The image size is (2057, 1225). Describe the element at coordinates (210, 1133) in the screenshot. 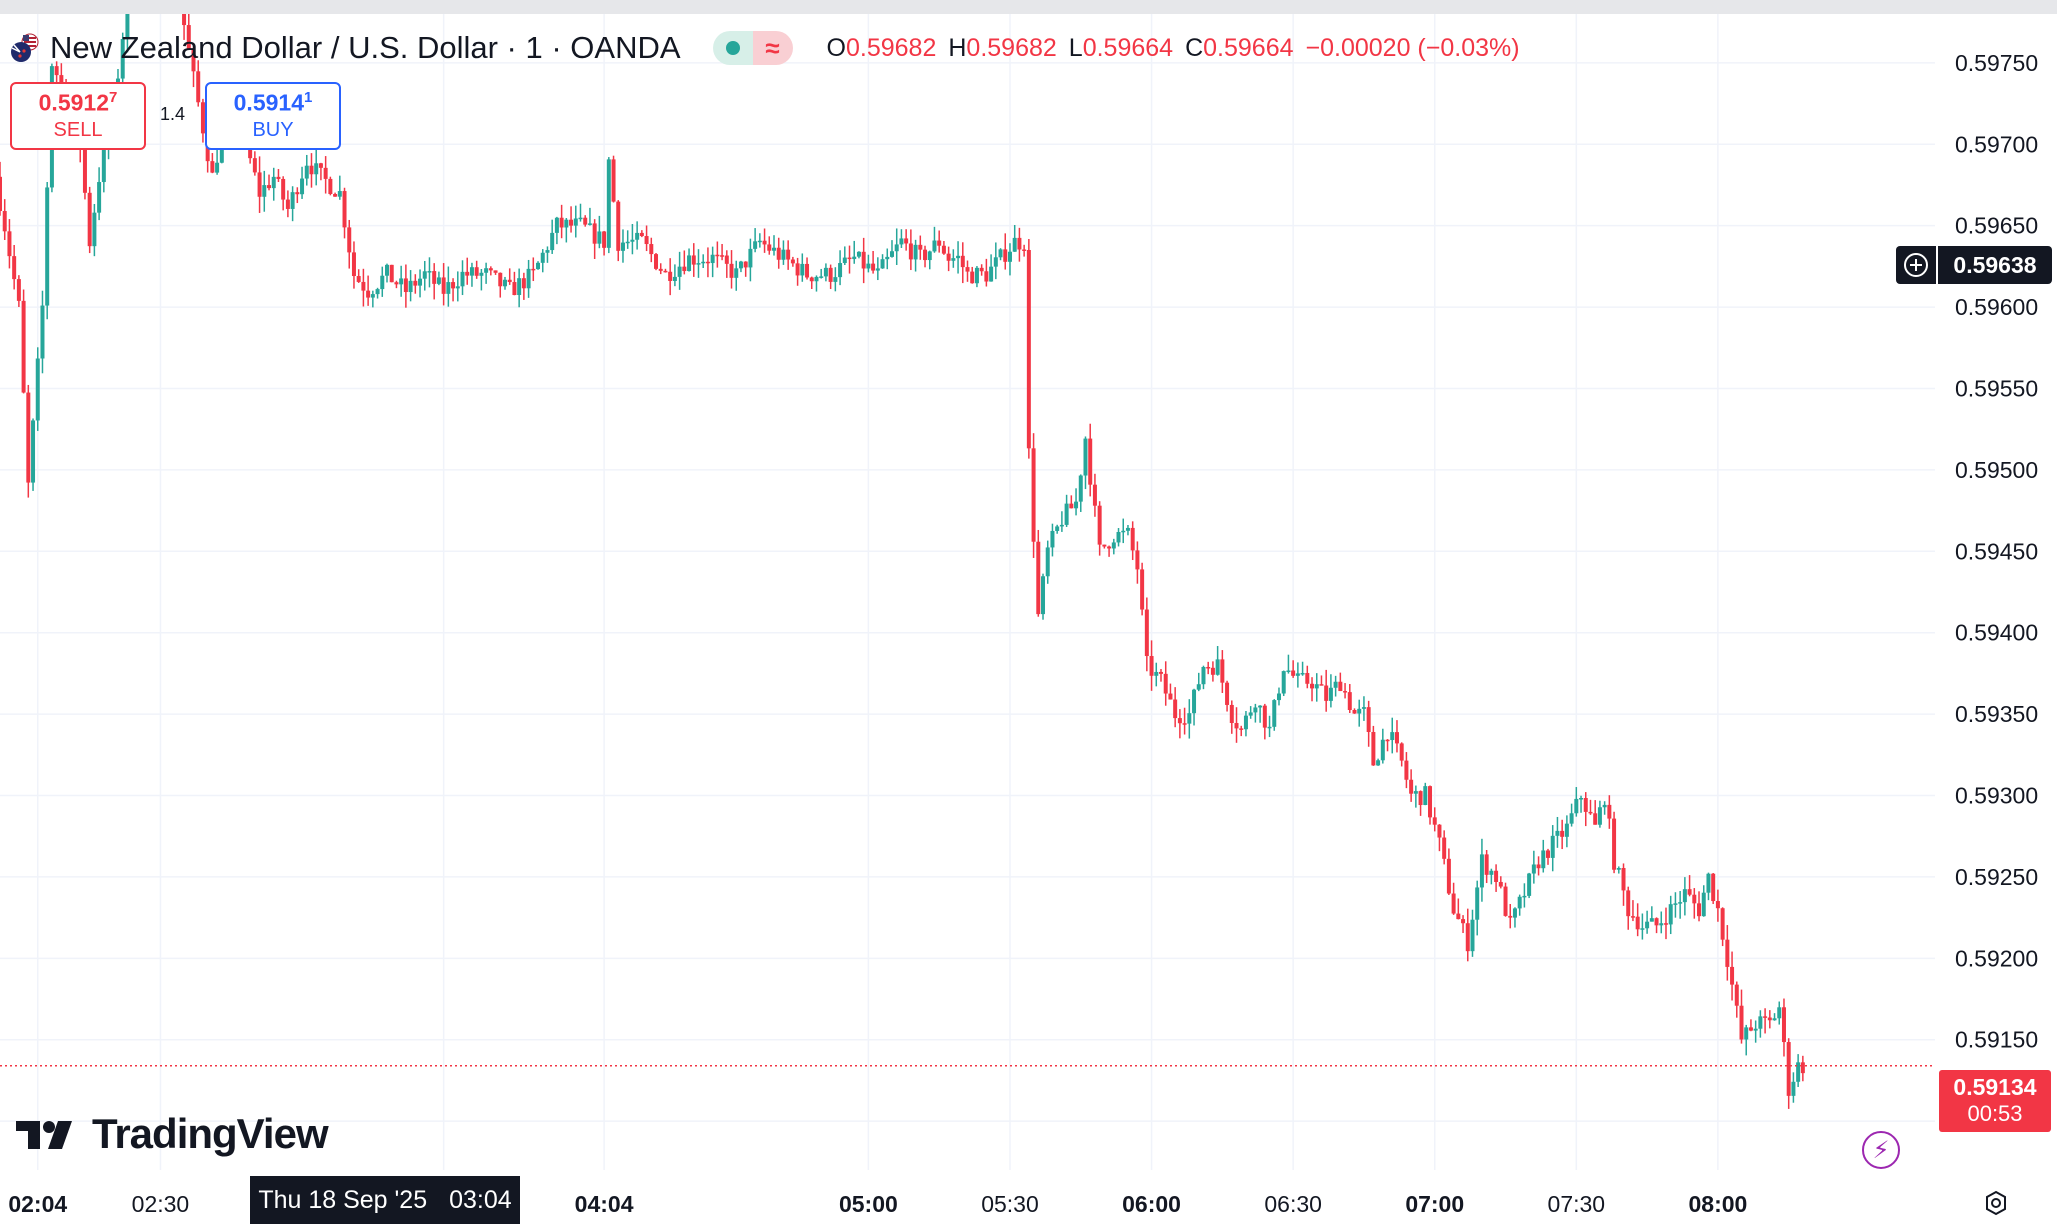

I see `tradingview-wordmark: TradingView` at that location.